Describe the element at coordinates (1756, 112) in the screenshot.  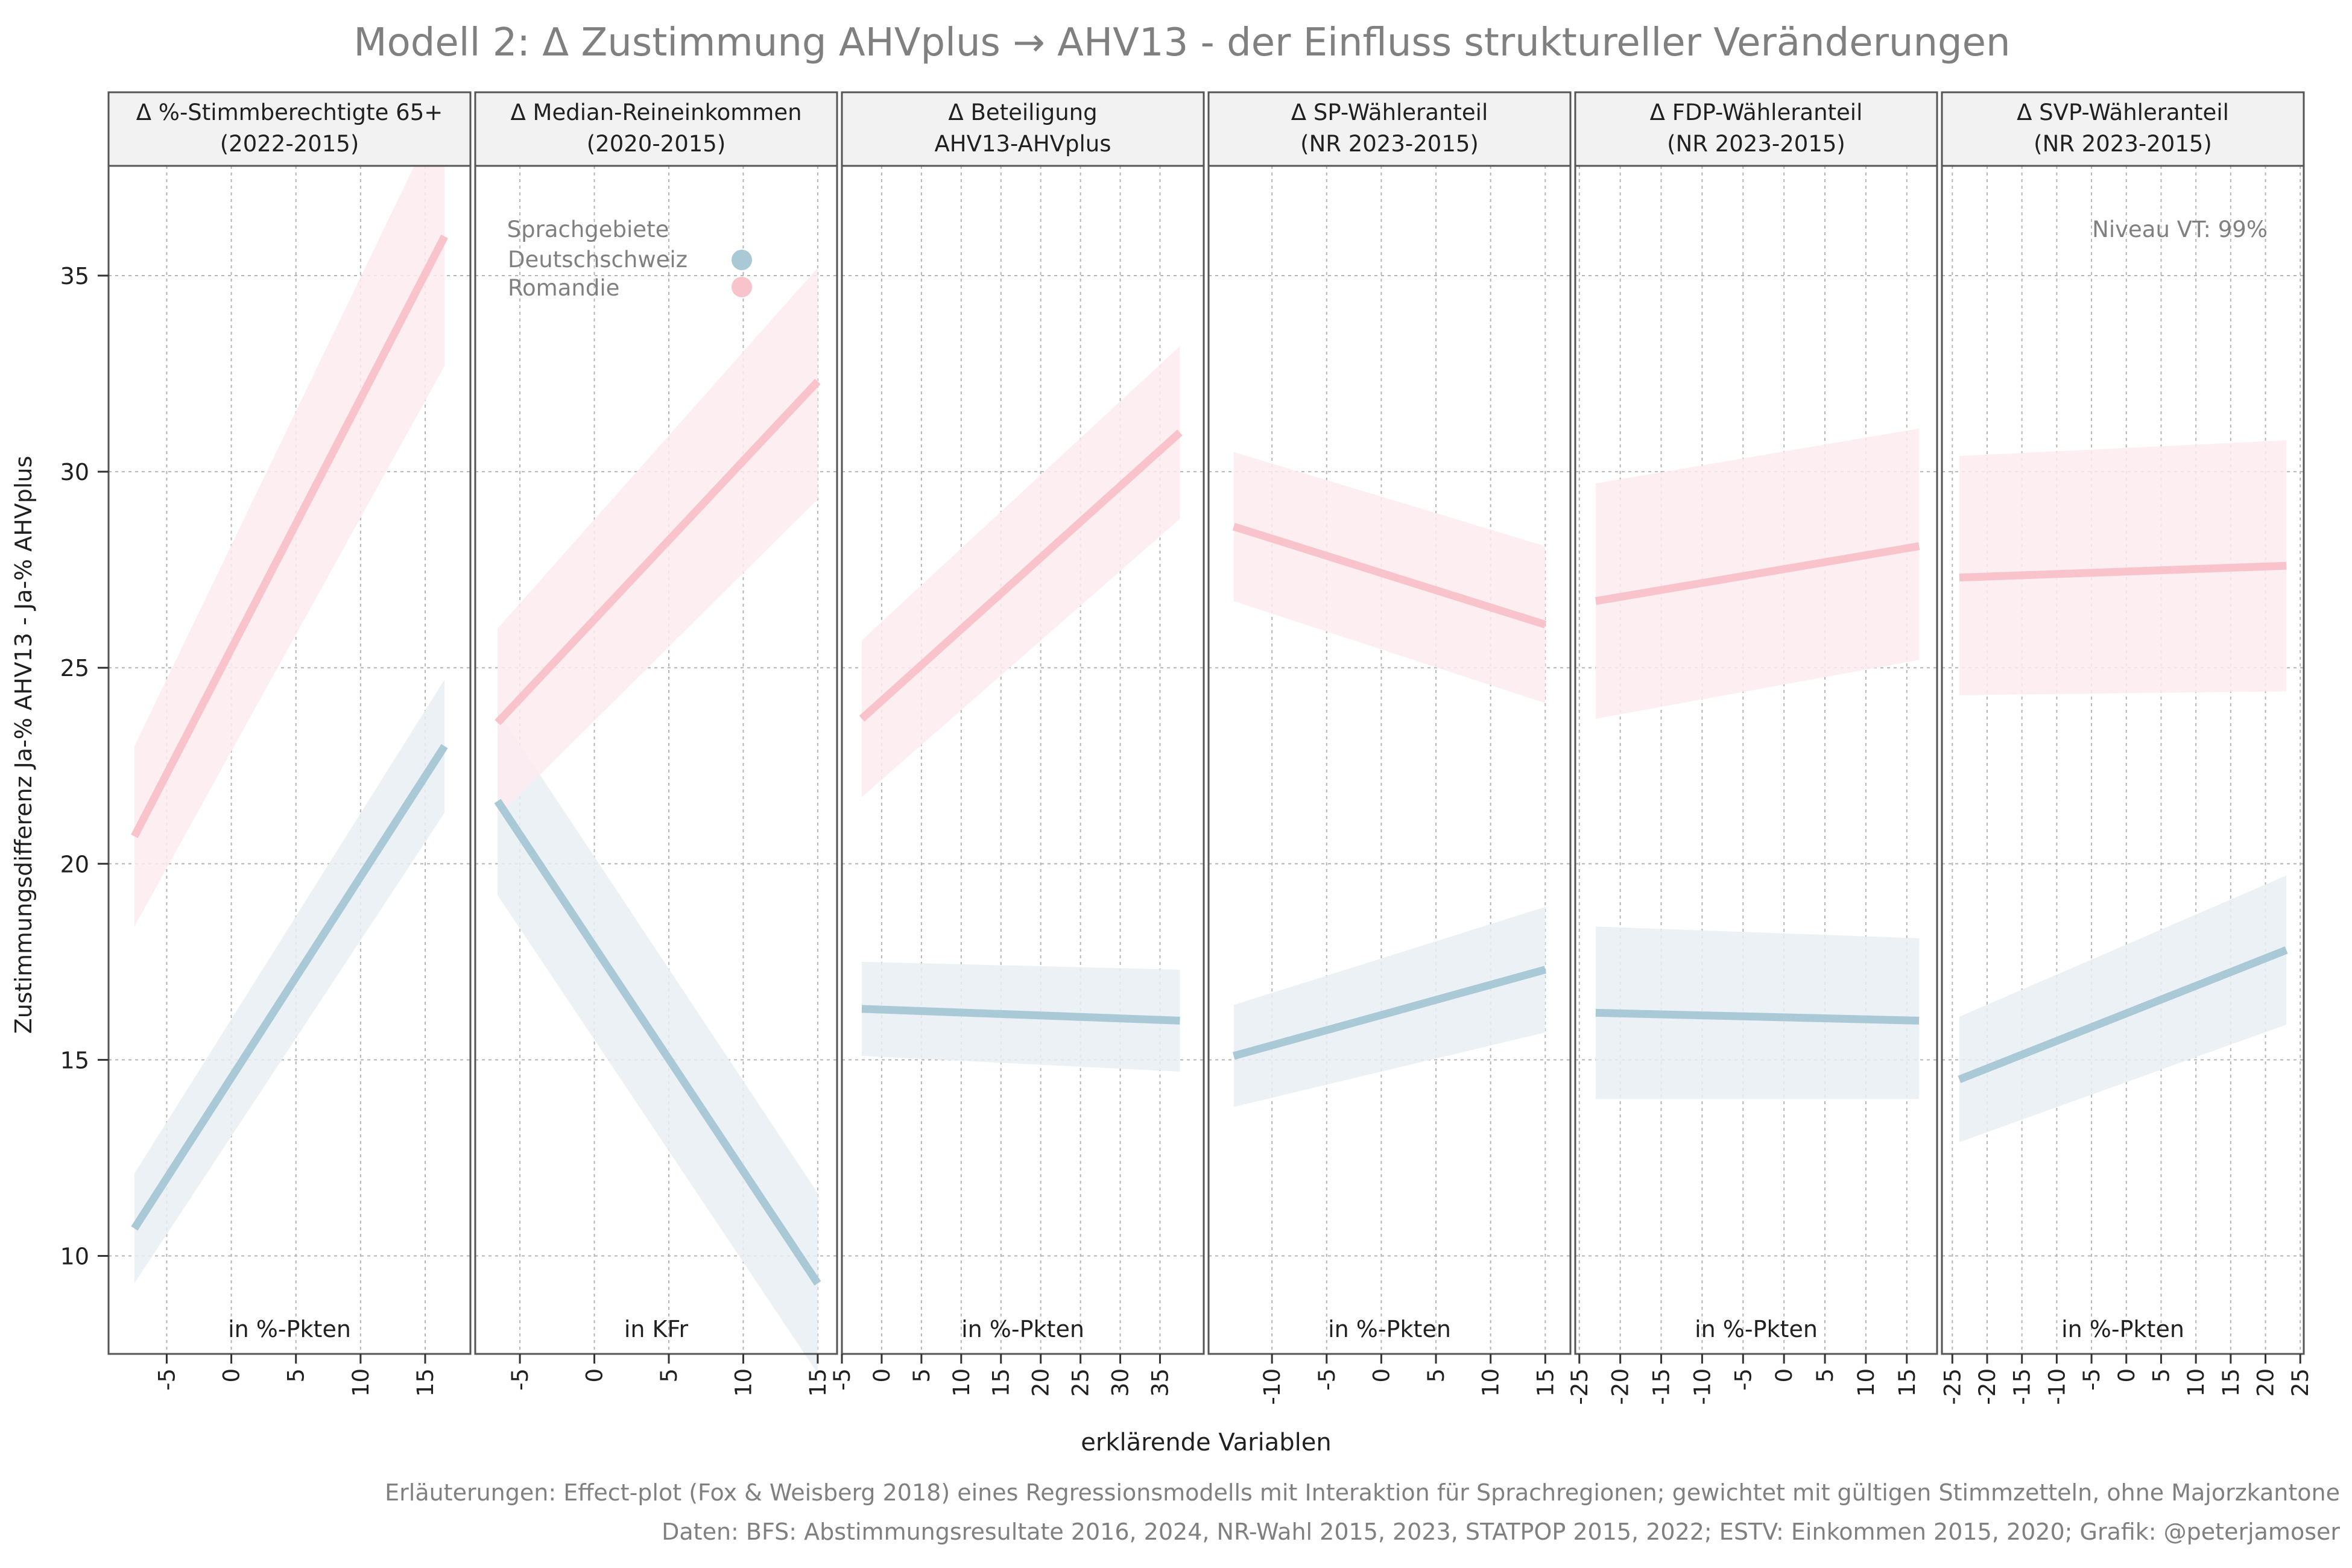
I see `panel-strip-title: Δ FDP-Wähleranteil` at that location.